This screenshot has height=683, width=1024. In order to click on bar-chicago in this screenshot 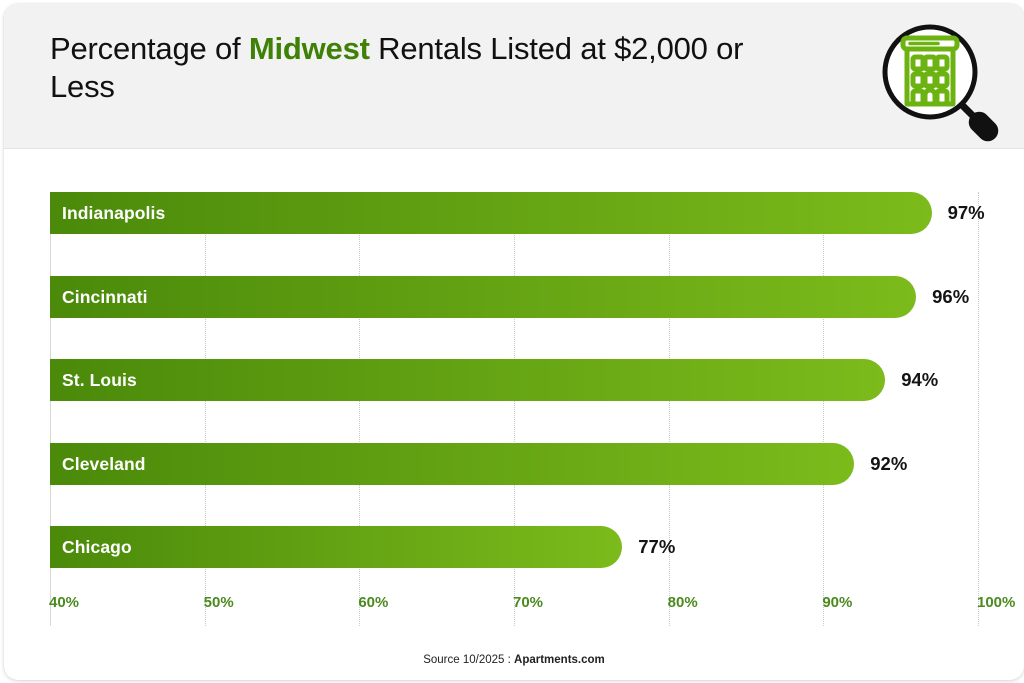, I will do `click(336, 547)`.